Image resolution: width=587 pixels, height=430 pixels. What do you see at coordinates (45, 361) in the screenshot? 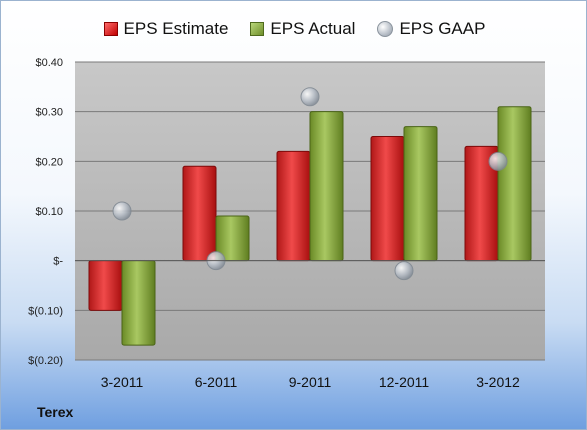
I see `y-tick-label: $(0.20)` at bounding box center [45, 361].